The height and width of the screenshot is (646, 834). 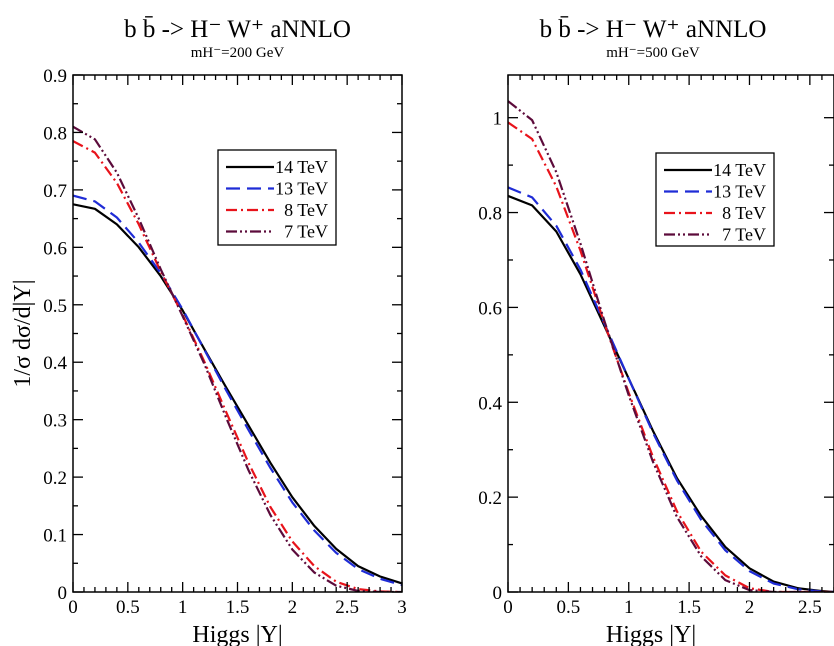 I want to click on y-tick-label: 0.3, so click(x=55, y=421).